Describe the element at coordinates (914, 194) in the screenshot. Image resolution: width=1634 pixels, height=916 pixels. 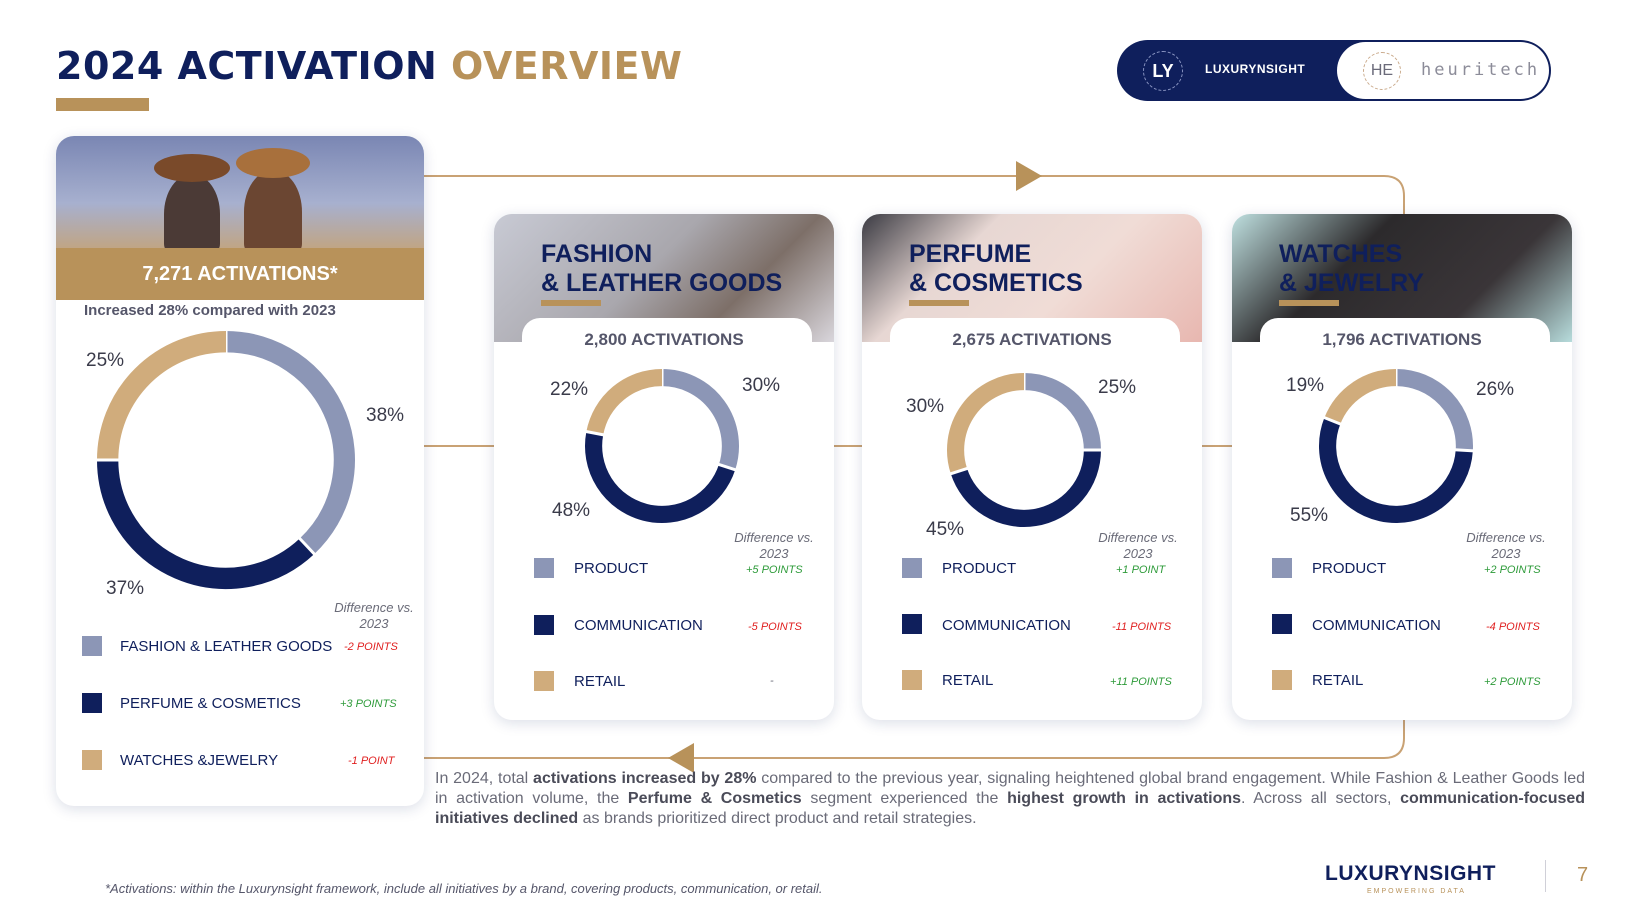
I see `flow-line-top` at that location.